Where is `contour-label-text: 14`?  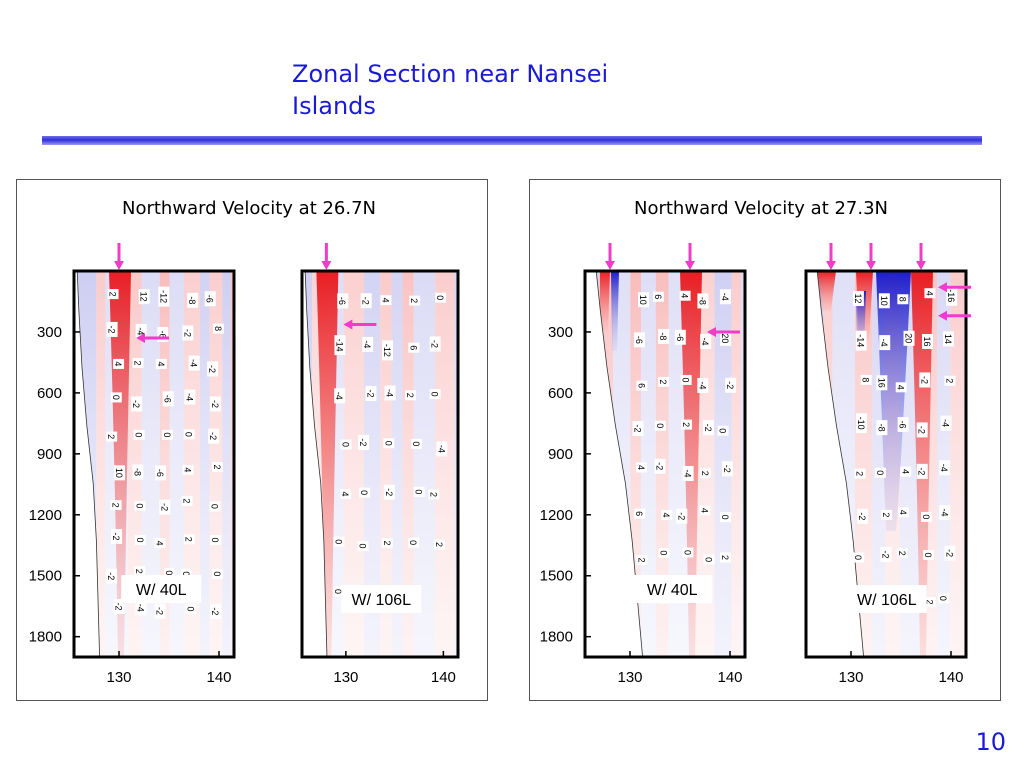
contour-label-text: 14 is located at coordinates (948, 339).